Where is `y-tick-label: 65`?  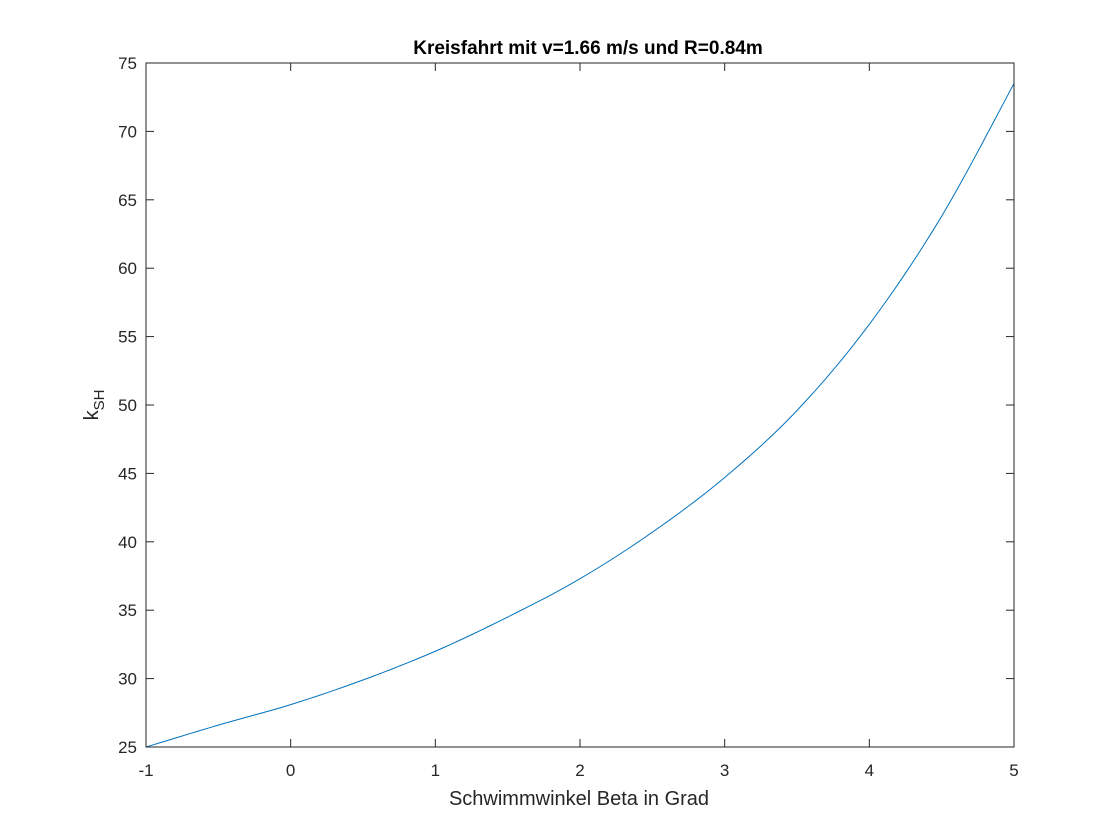 y-tick-label: 65 is located at coordinates (127, 200).